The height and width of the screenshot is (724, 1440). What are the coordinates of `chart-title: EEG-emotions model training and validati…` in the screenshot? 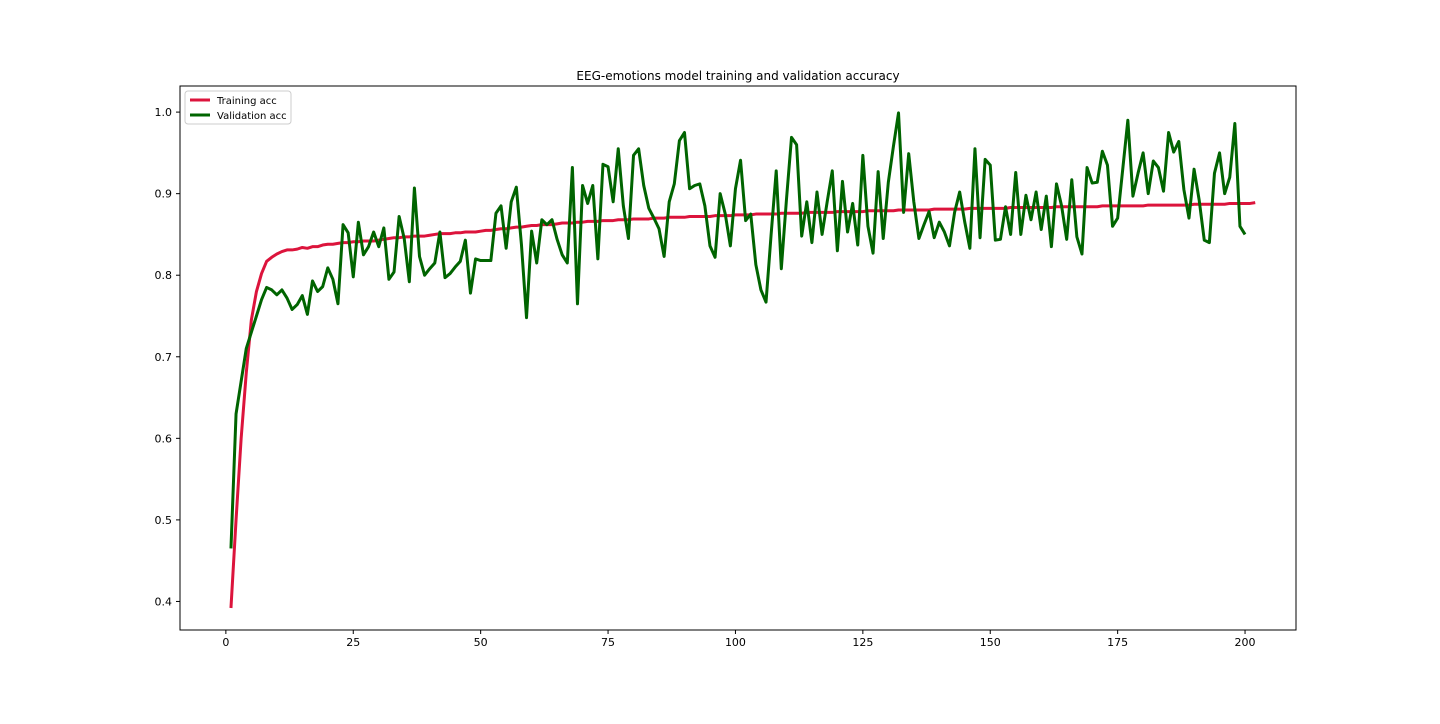 It's located at (737, 76).